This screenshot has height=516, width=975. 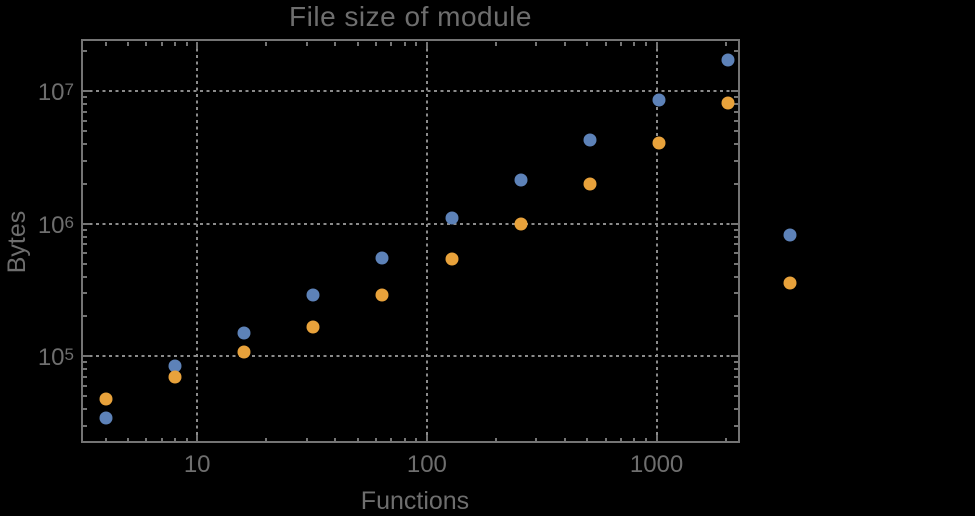 I want to click on y-tick-label: 106, so click(x=55, y=225).